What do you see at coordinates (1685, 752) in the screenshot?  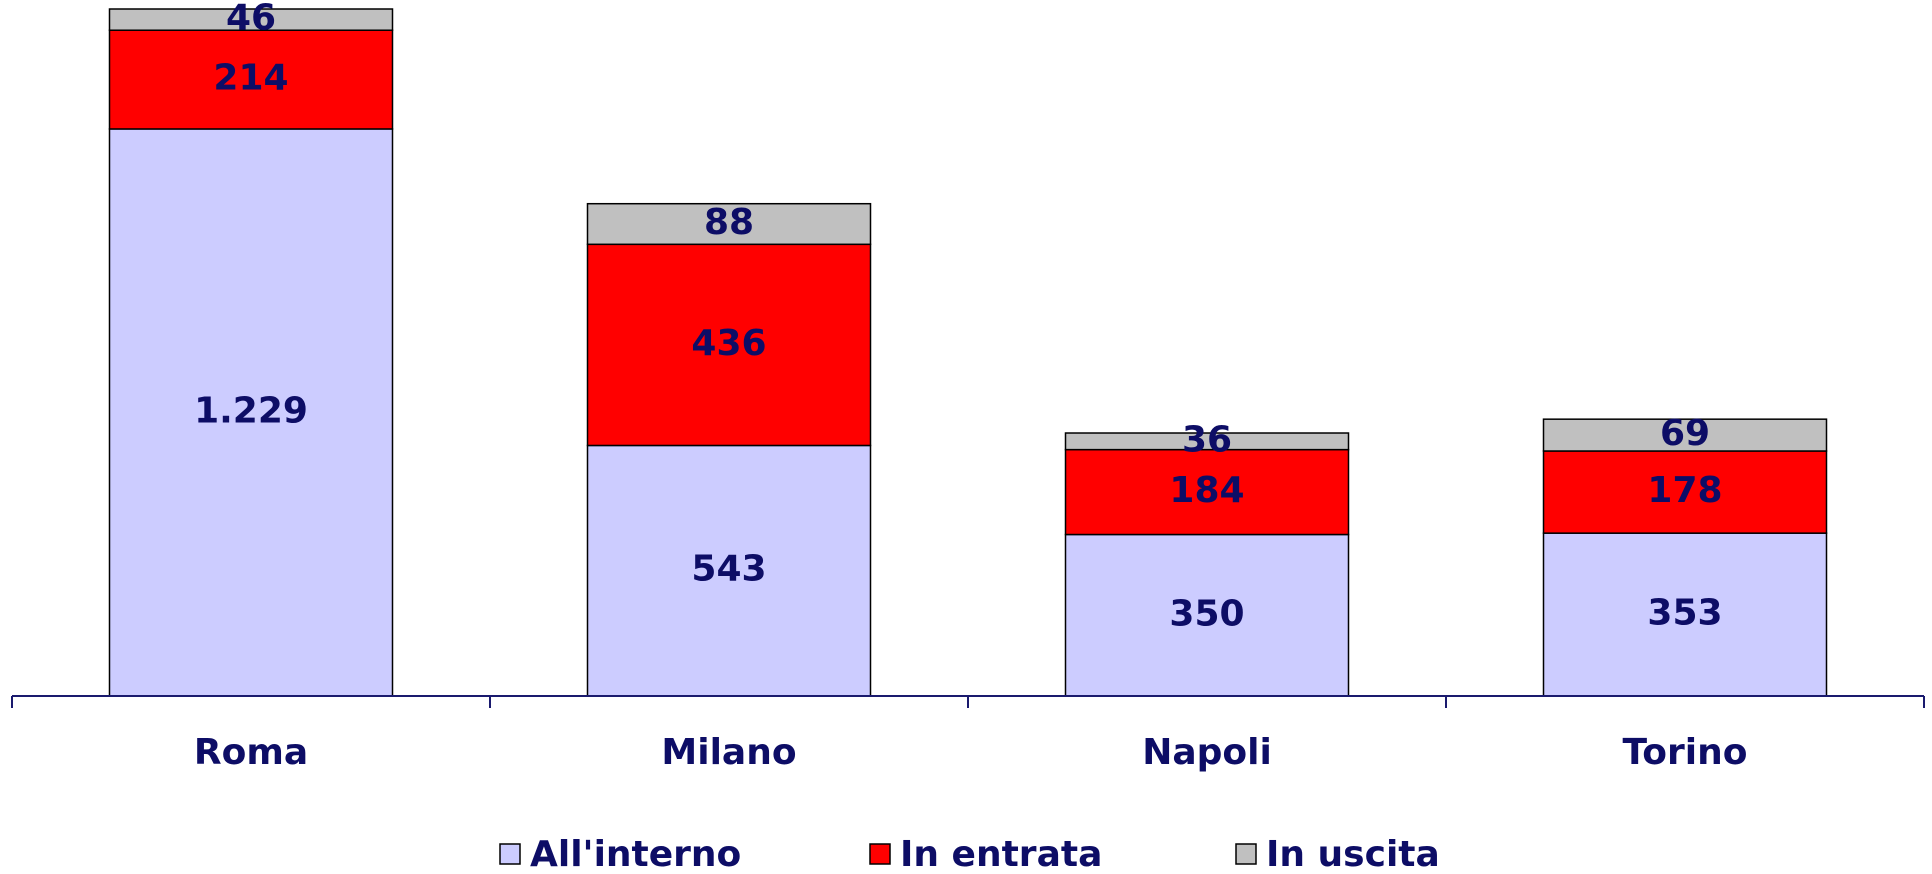 I see `x-tick-label: Torino` at bounding box center [1685, 752].